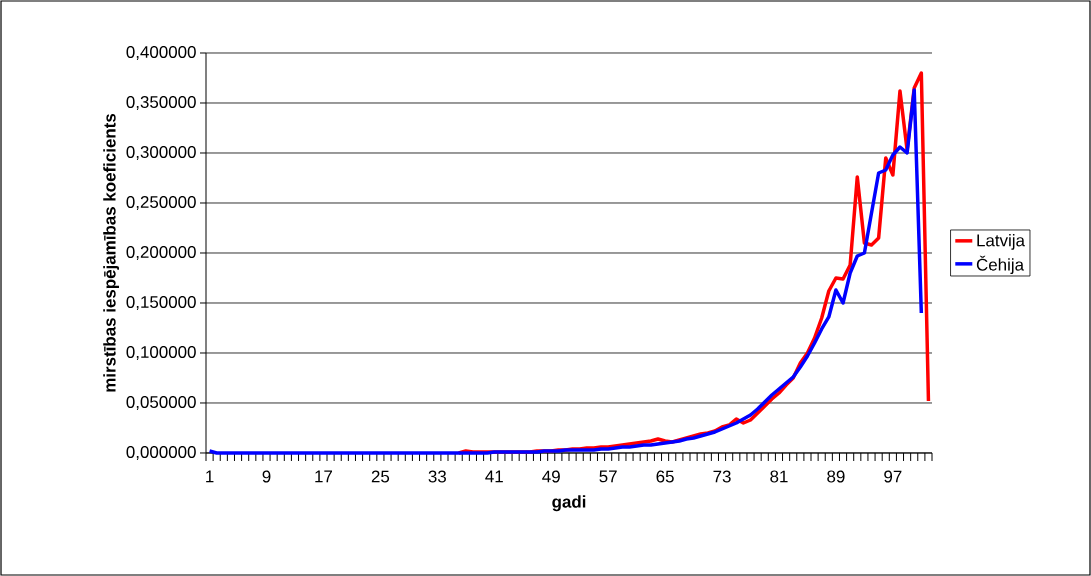 Image resolution: width=1091 pixels, height=576 pixels. Describe the element at coordinates (569, 503) in the screenshot. I see `x-axis-title: gadi` at that location.